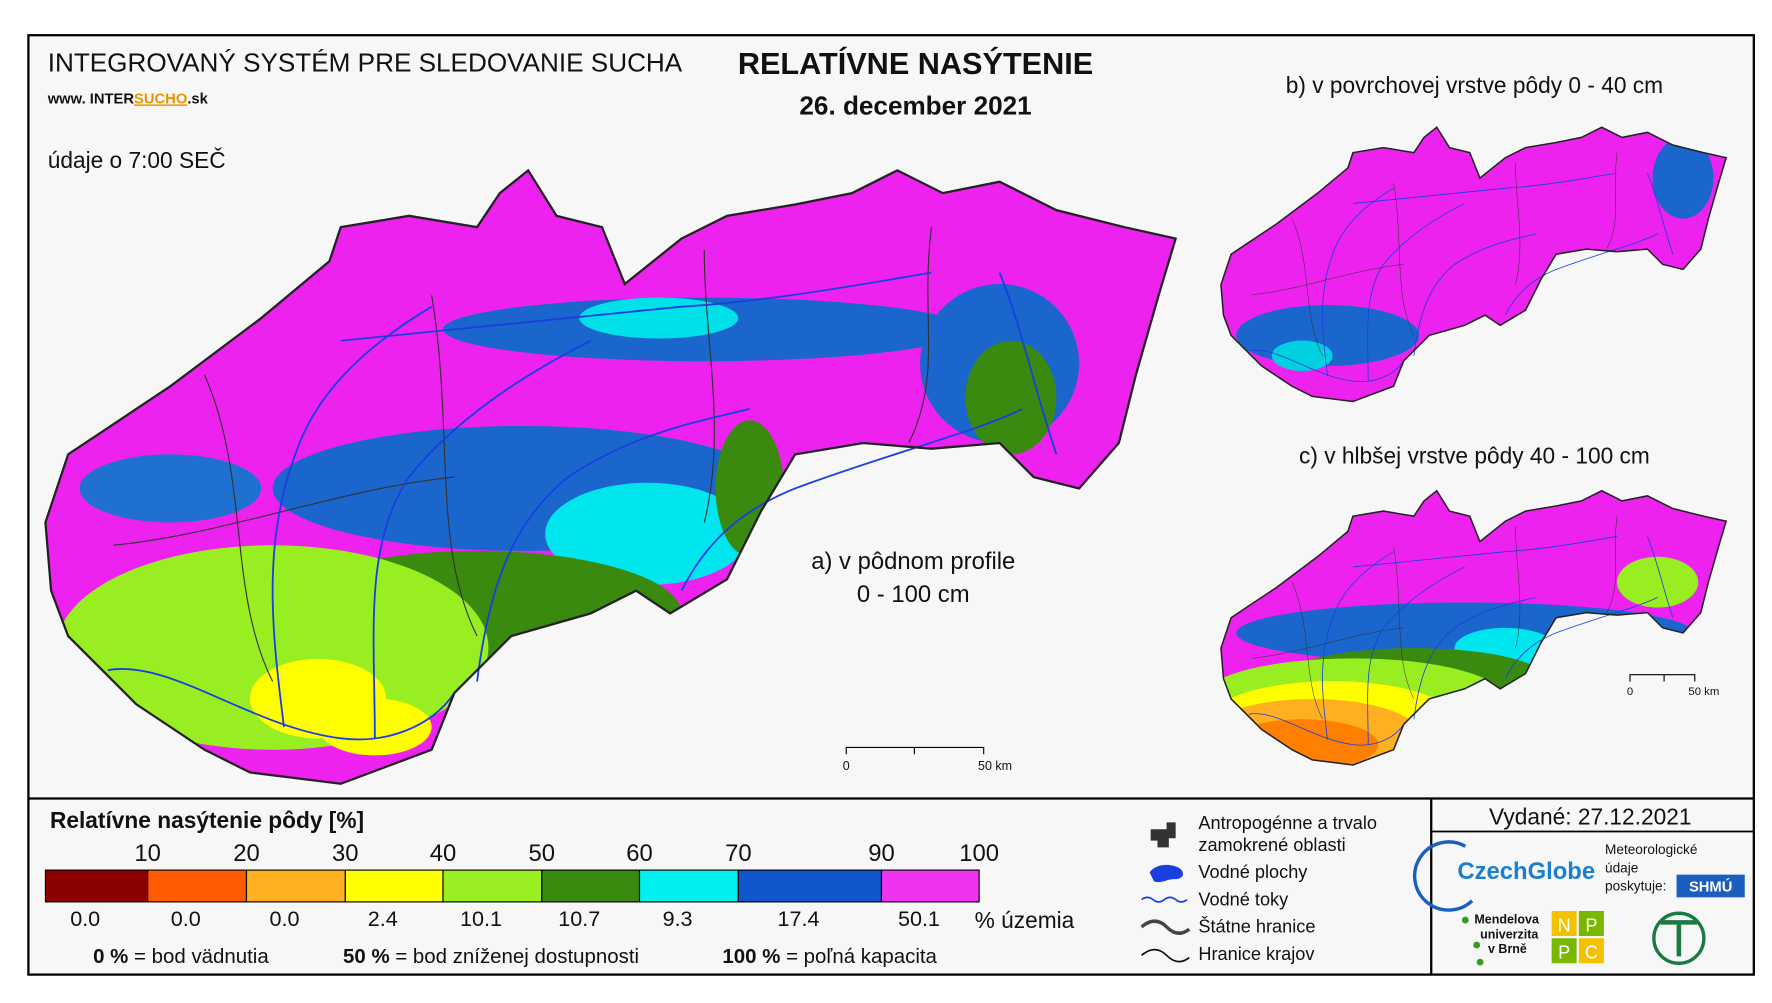 This screenshot has height=1003, width=1772. I want to click on nppc-letter: C, so click(1591, 953).